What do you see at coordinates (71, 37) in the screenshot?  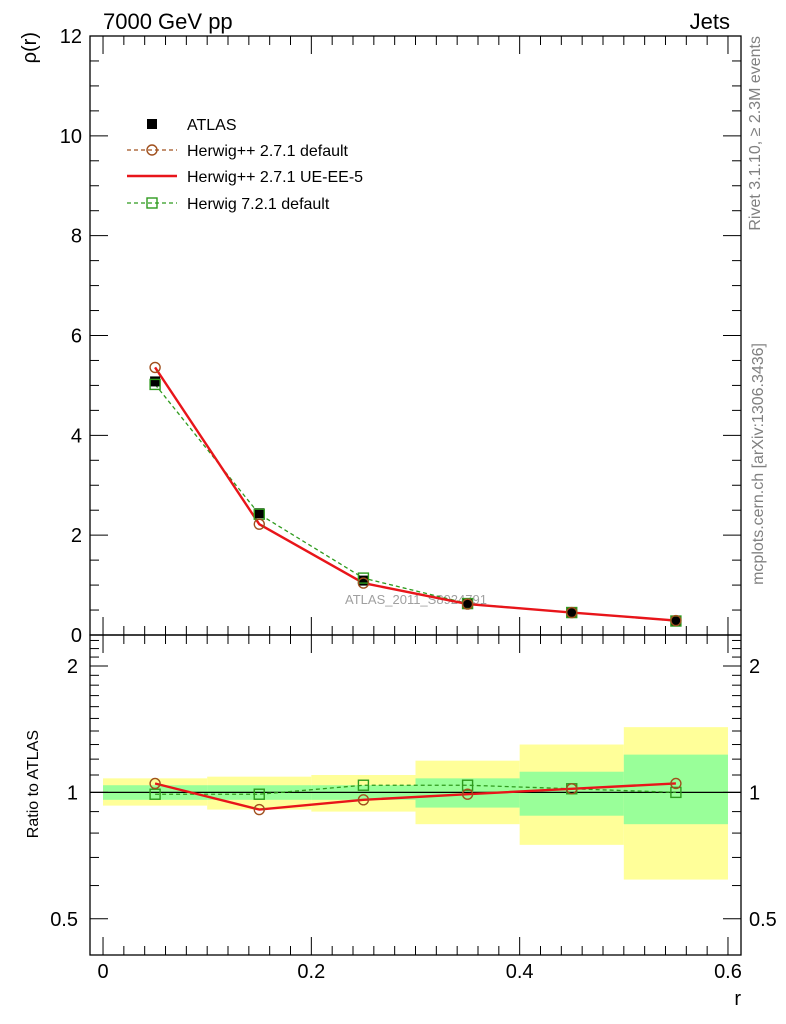 I see `main-y-tick-label: 12` at bounding box center [71, 37].